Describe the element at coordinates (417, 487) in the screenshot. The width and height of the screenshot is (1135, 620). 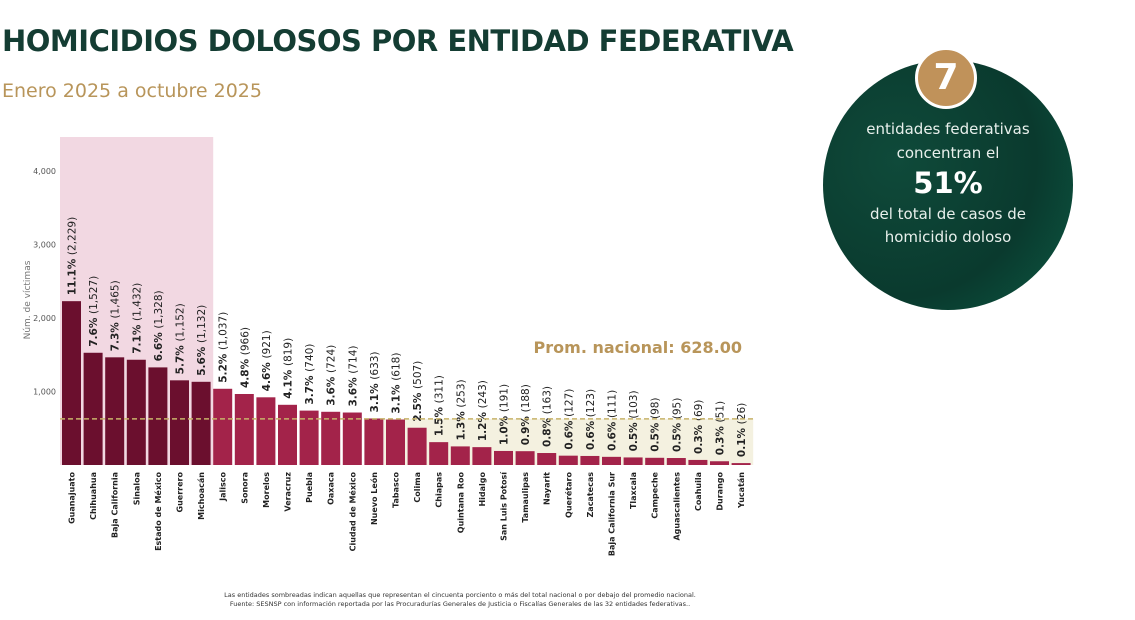
I see `category-label: Colima` at that location.